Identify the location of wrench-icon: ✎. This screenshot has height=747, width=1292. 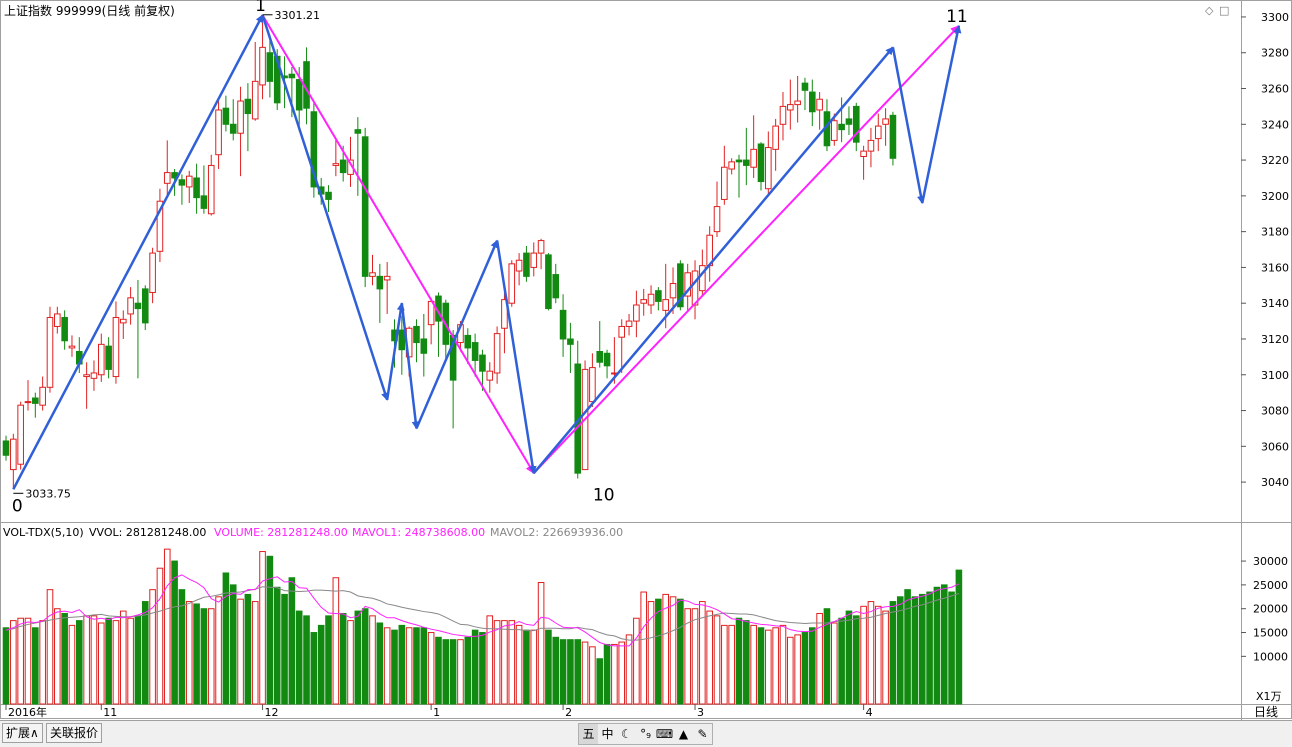
(702, 734).